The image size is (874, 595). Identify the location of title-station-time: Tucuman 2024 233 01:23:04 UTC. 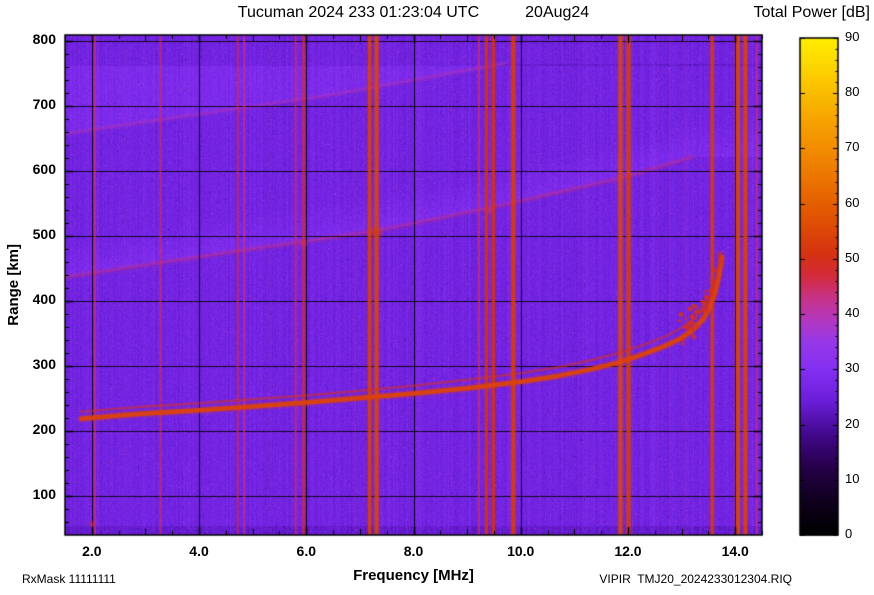
(358, 12).